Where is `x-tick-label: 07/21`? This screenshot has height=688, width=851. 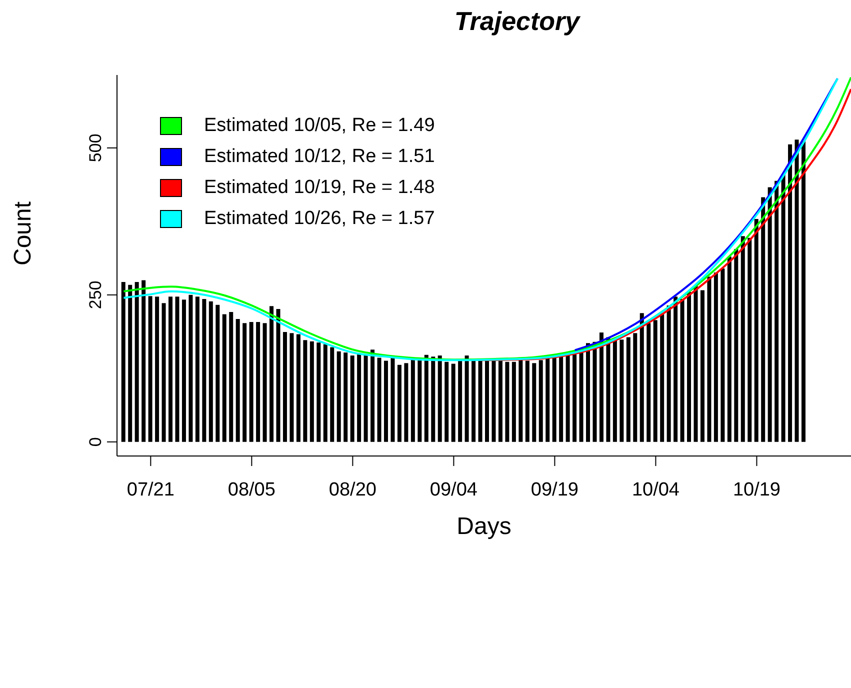
x-tick-label: 07/21 is located at coordinates (150, 489).